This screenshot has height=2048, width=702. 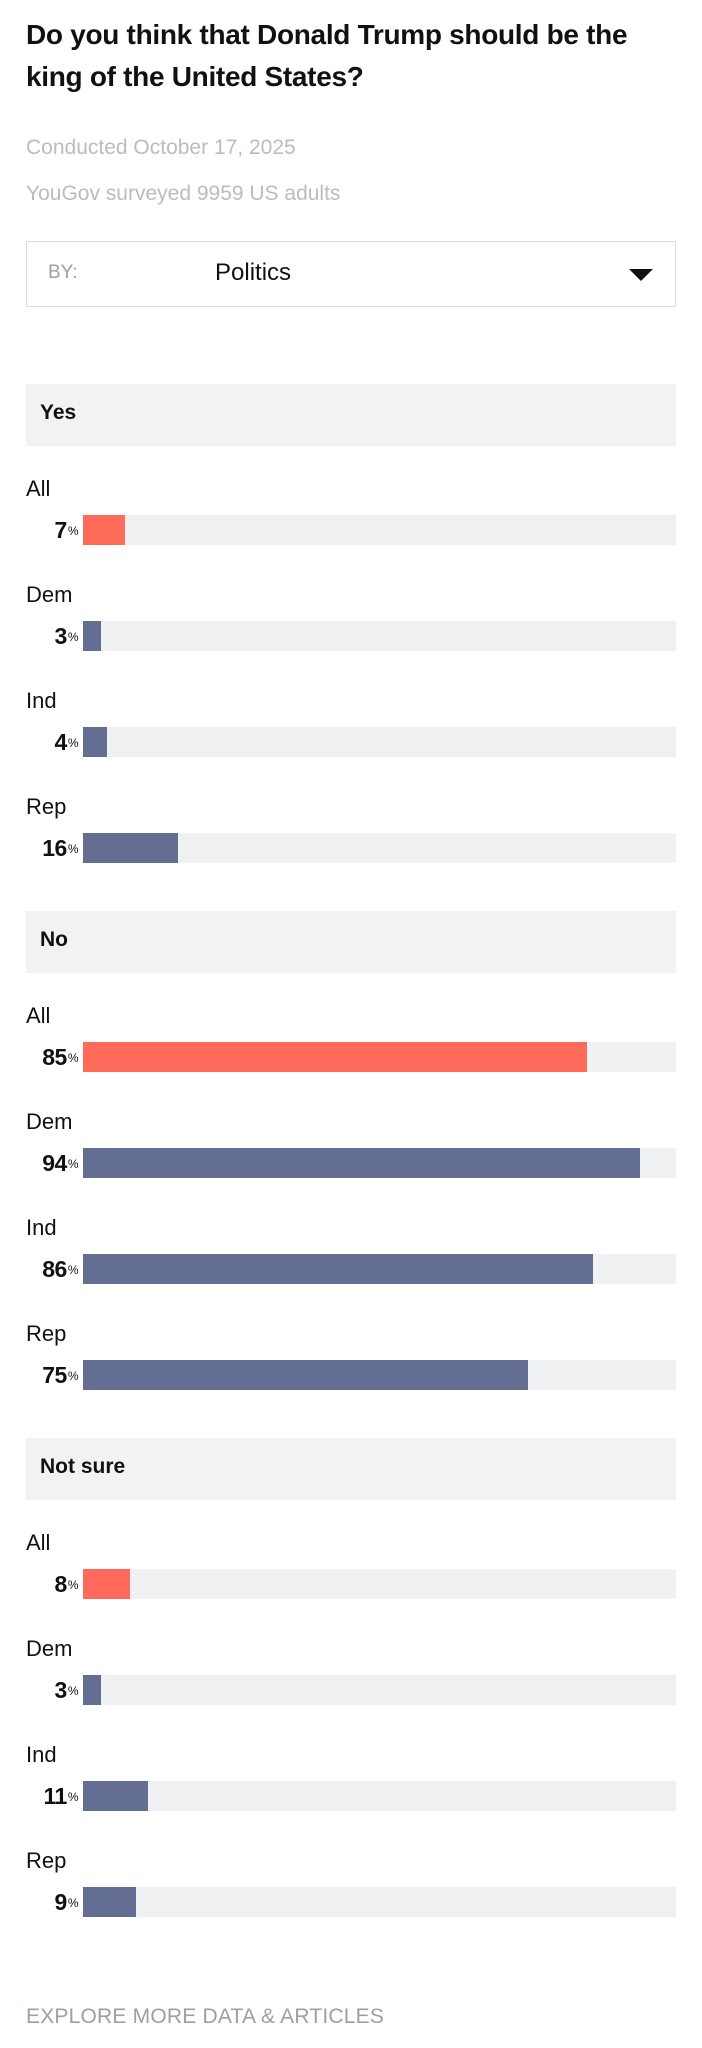 I want to click on response-option-label: No, so click(x=54, y=939).